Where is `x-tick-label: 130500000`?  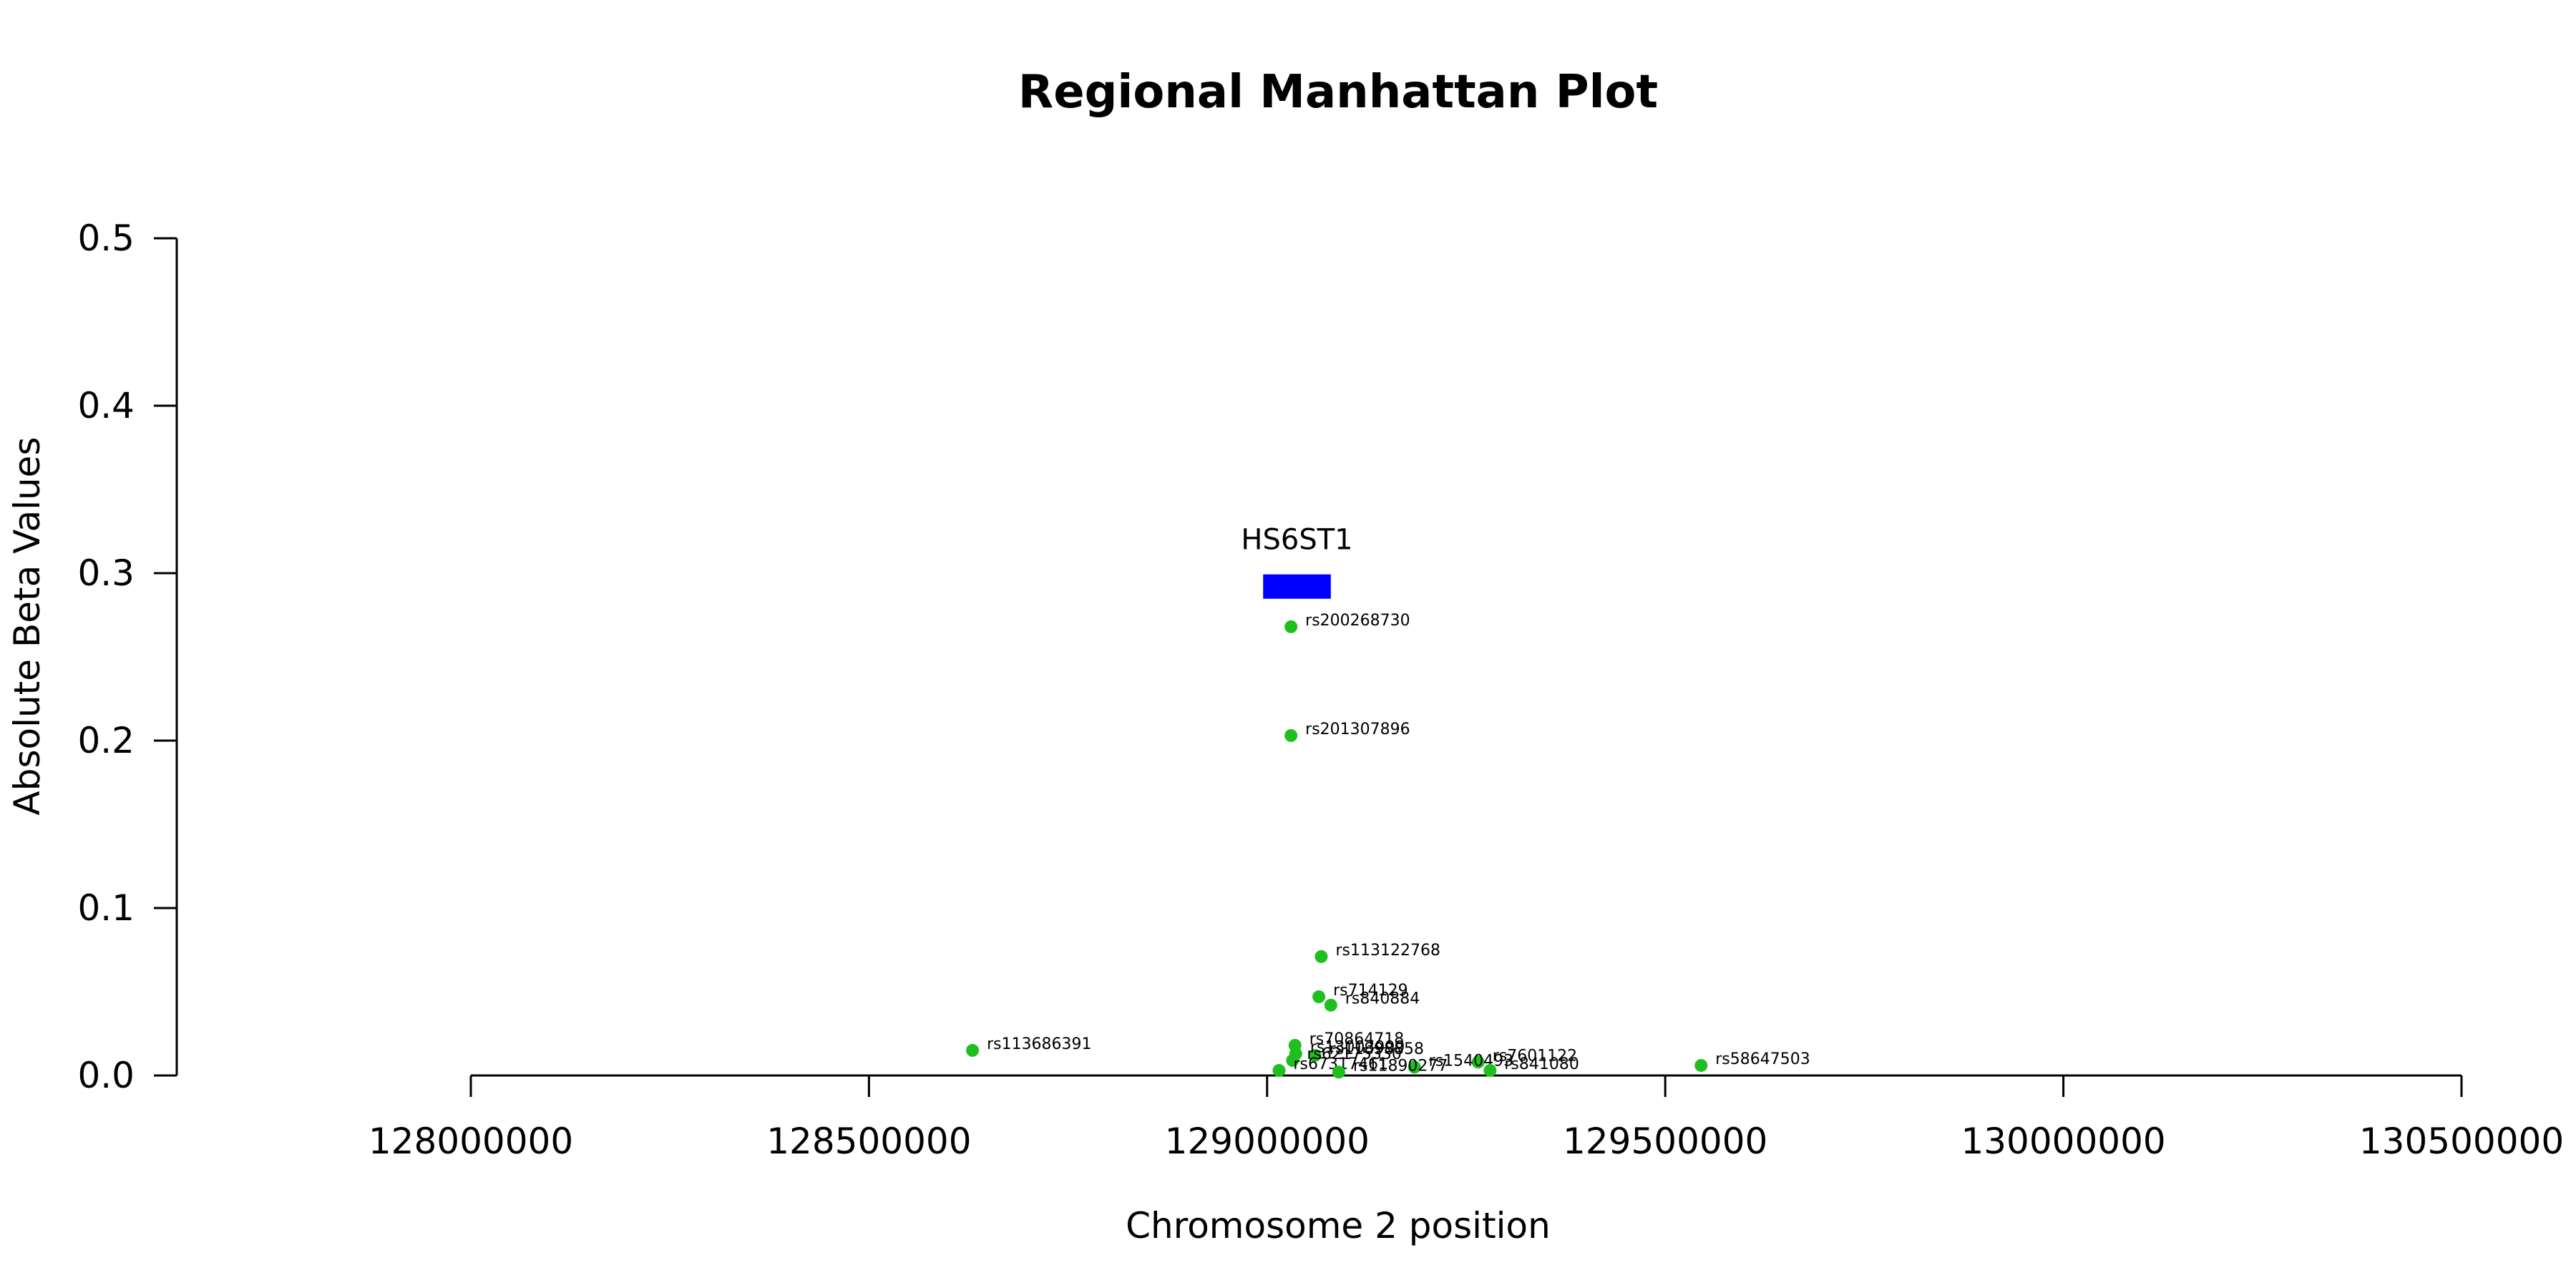
x-tick-label: 130500000 is located at coordinates (2461, 1141).